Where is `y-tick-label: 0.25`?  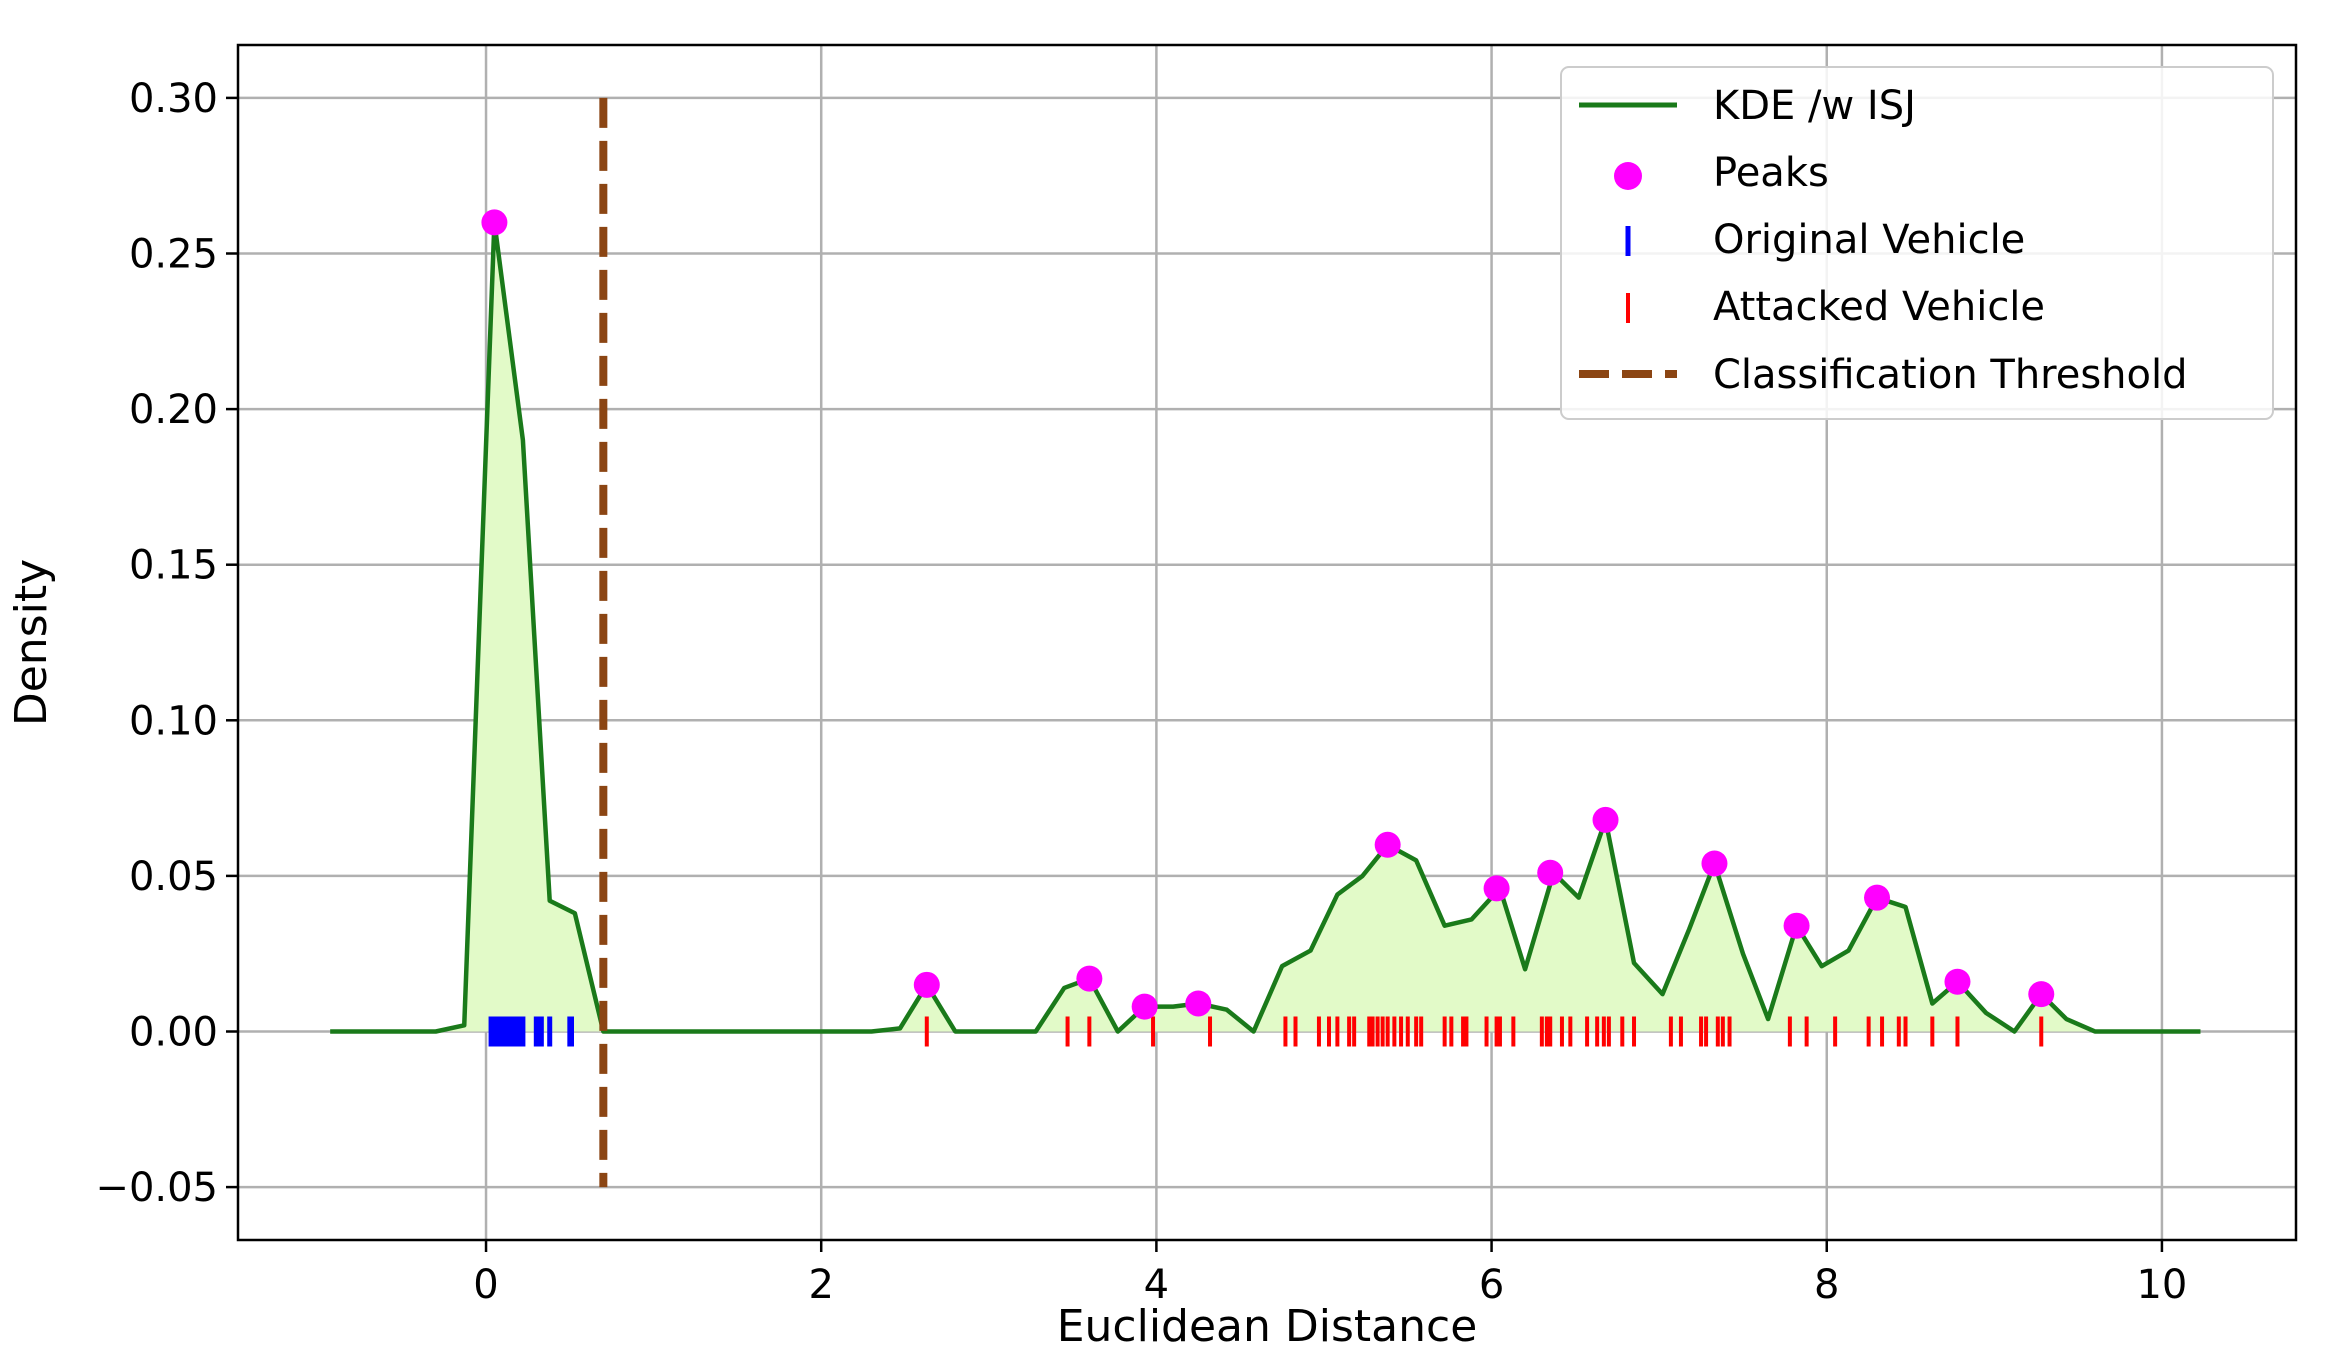
y-tick-label: 0.25 is located at coordinates (173, 255).